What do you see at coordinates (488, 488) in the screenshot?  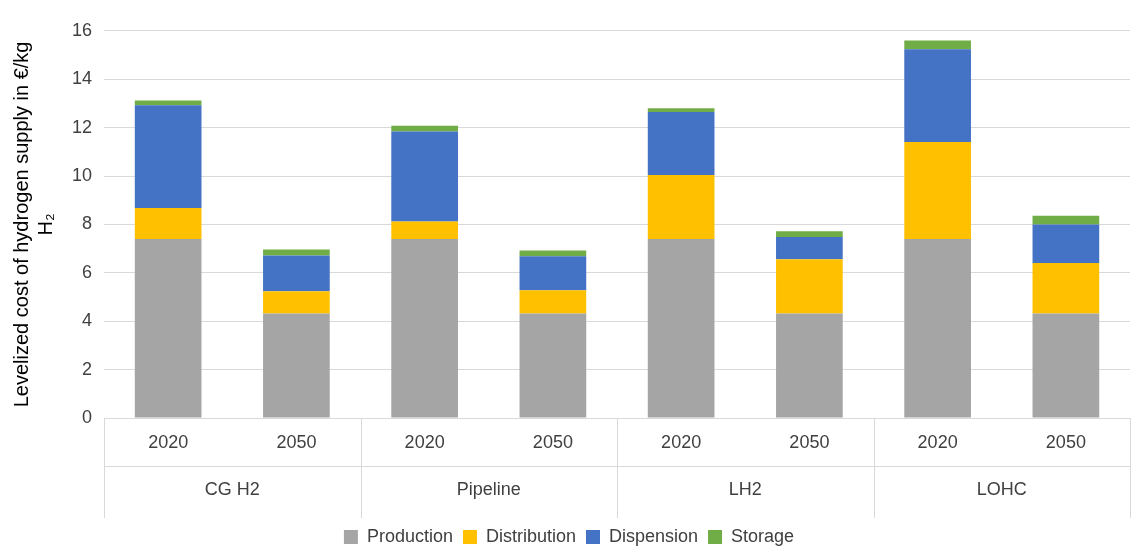 I see `text: Pipeline` at bounding box center [488, 488].